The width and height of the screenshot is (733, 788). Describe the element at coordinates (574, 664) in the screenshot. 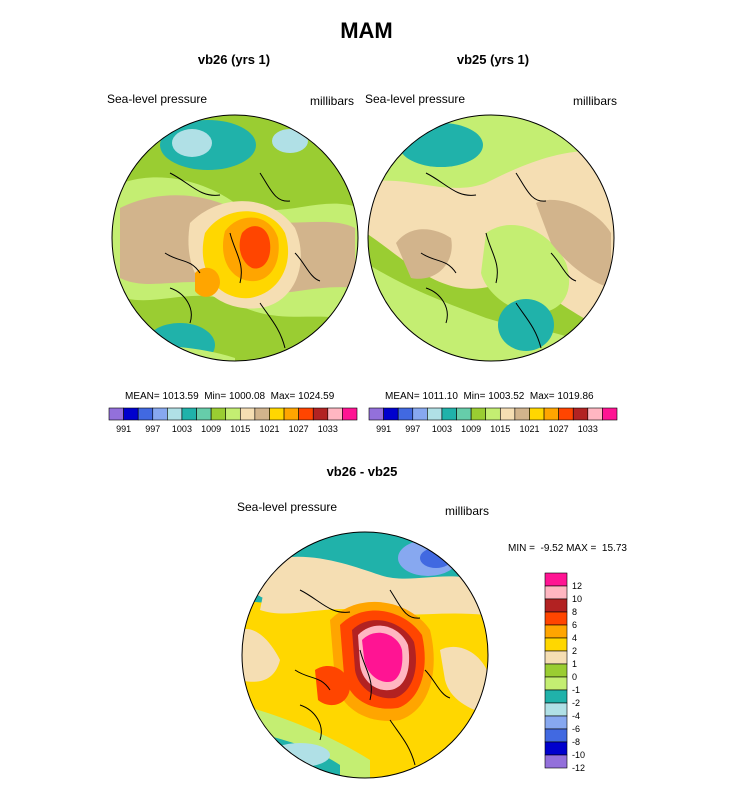

I see `colorbar-tick-label: 1` at that location.